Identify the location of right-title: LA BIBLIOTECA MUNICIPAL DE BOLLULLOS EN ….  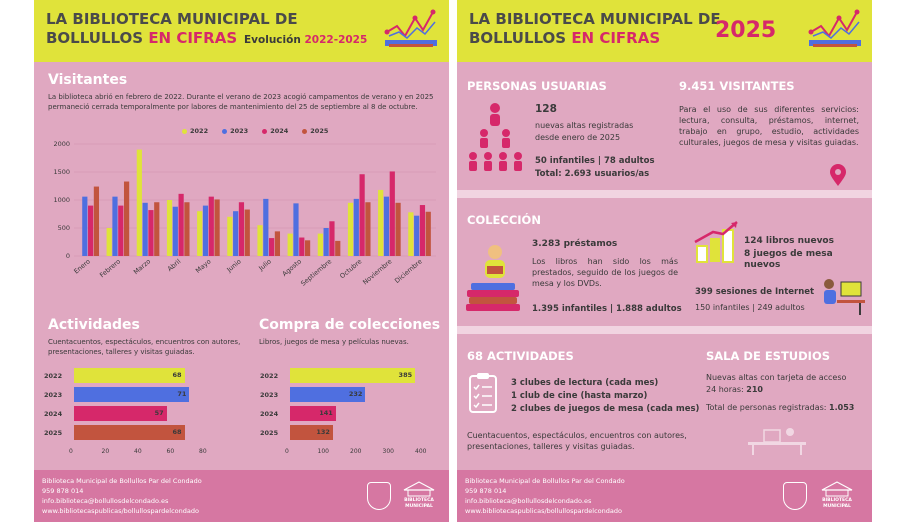
(595, 29).